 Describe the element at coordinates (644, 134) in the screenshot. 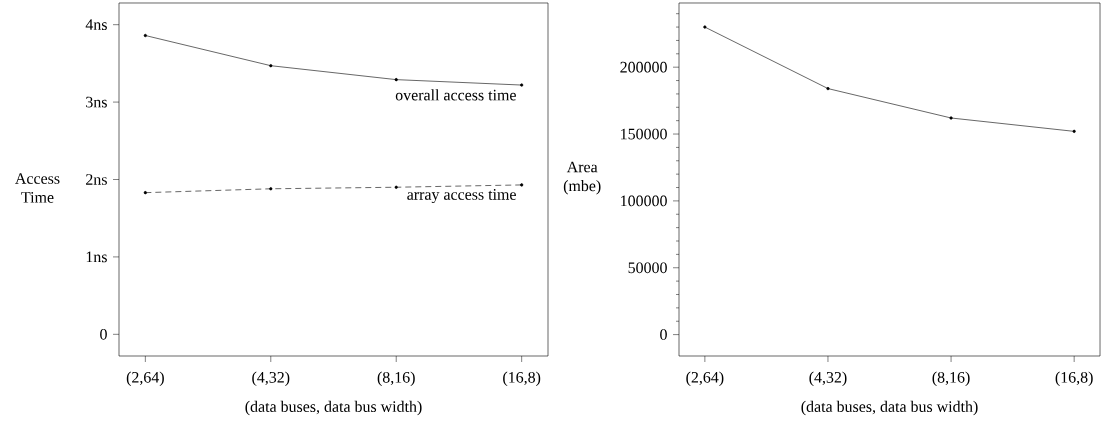

I see `y-tick-label: 150000` at that location.